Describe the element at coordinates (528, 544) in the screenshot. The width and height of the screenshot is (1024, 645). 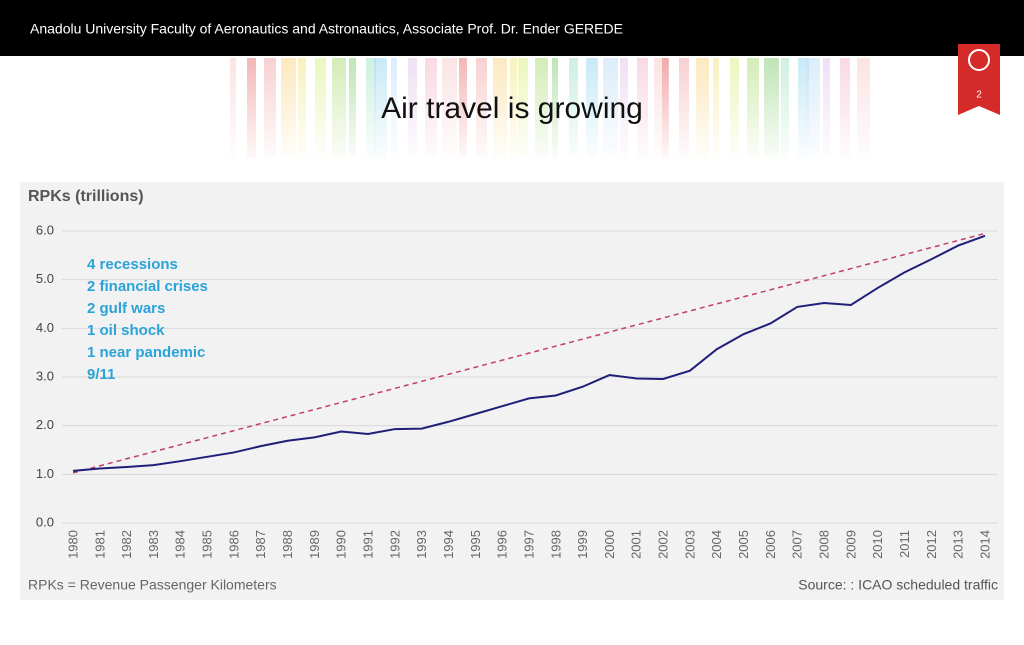
I see `x-tick-label: 1997` at that location.